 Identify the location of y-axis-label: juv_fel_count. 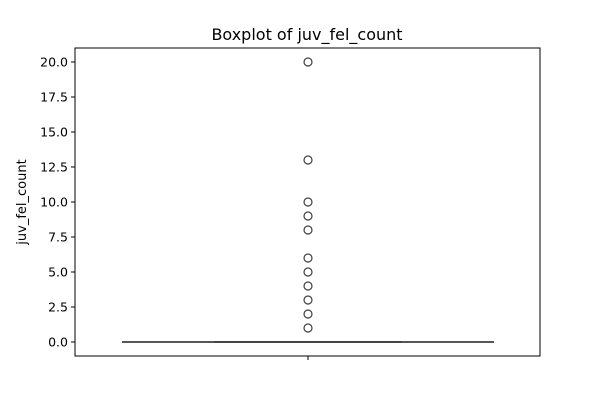
(22, 202).